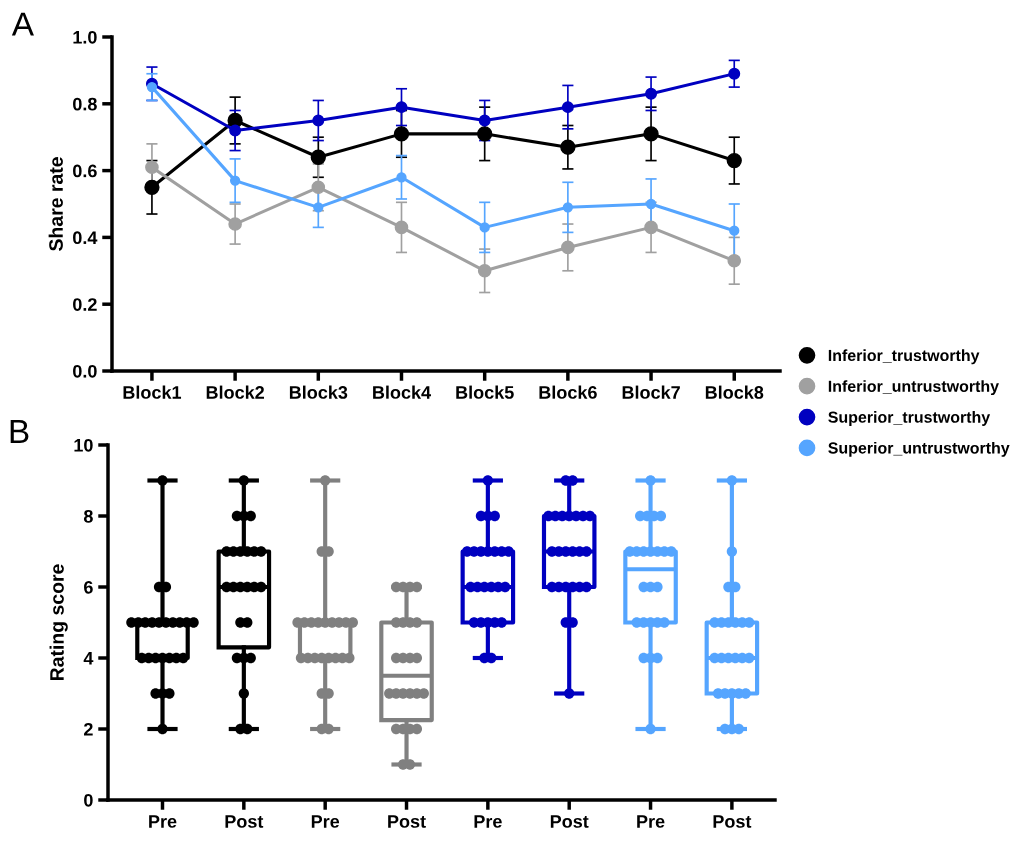 This screenshot has width=1035, height=843. What do you see at coordinates (85, 238) in the screenshot?
I see `y-tick-label: 0.4` at bounding box center [85, 238].